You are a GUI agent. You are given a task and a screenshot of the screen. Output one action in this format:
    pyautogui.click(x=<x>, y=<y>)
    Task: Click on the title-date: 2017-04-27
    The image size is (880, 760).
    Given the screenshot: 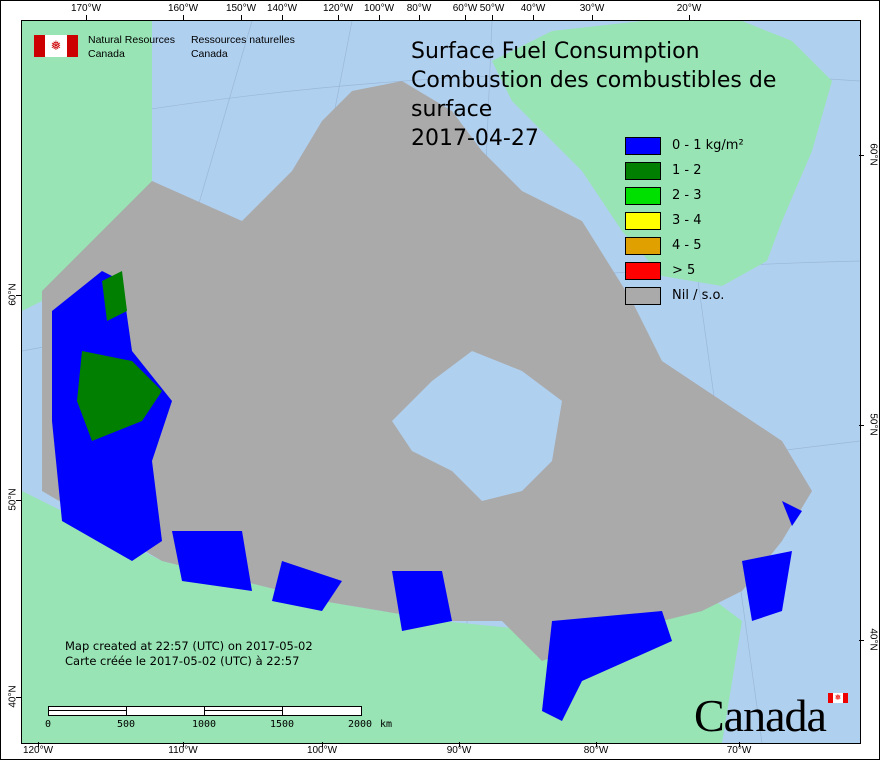 What is the action you would take?
    pyautogui.click(x=475, y=138)
    